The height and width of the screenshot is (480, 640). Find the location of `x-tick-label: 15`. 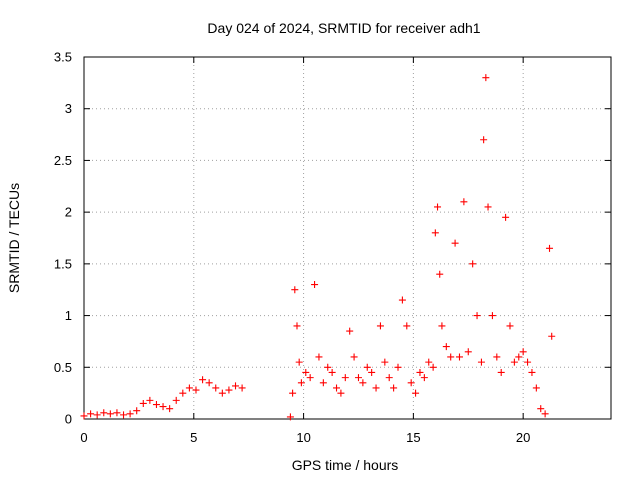

x-tick-label: 15 is located at coordinates (413, 437).